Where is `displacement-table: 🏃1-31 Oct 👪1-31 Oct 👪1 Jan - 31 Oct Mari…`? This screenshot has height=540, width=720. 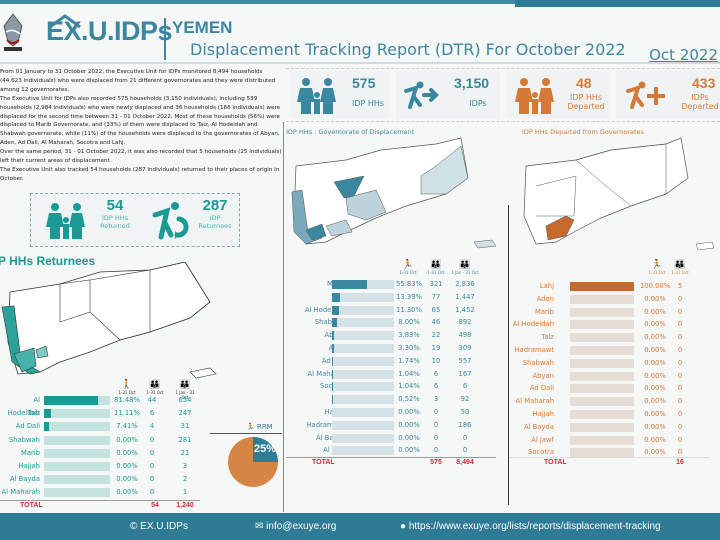
displacement-table: 🏃1-31 Oct 👪1-31 Oct 👪1 Jan - 31 Oct Mari… is located at coordinates (397, 365).